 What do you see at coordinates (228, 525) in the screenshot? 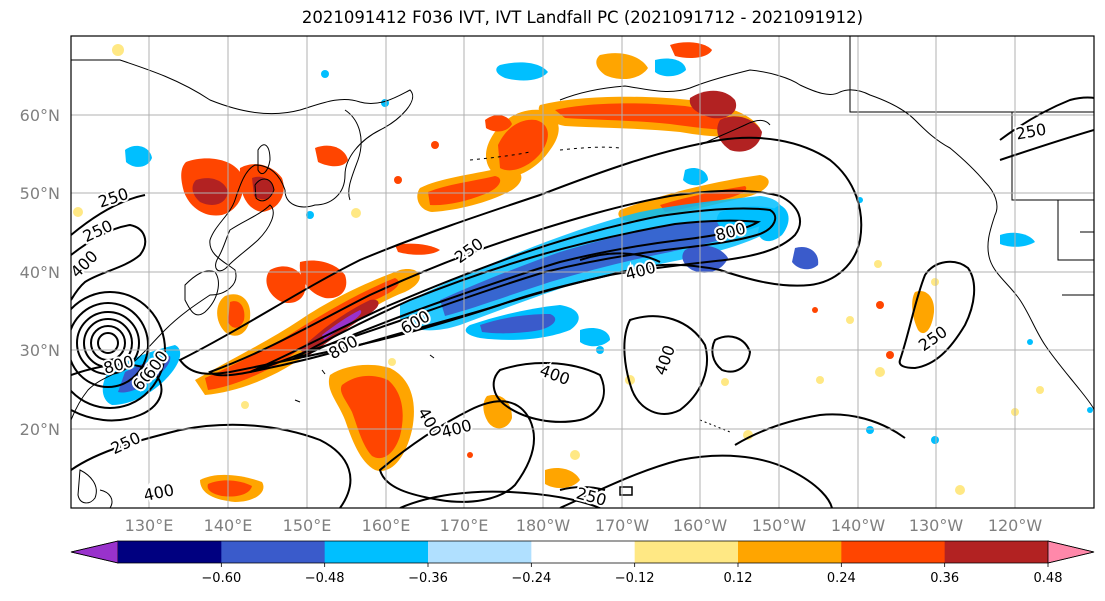
I see `lon-label: 140°E` at bounding box center [228, 525].